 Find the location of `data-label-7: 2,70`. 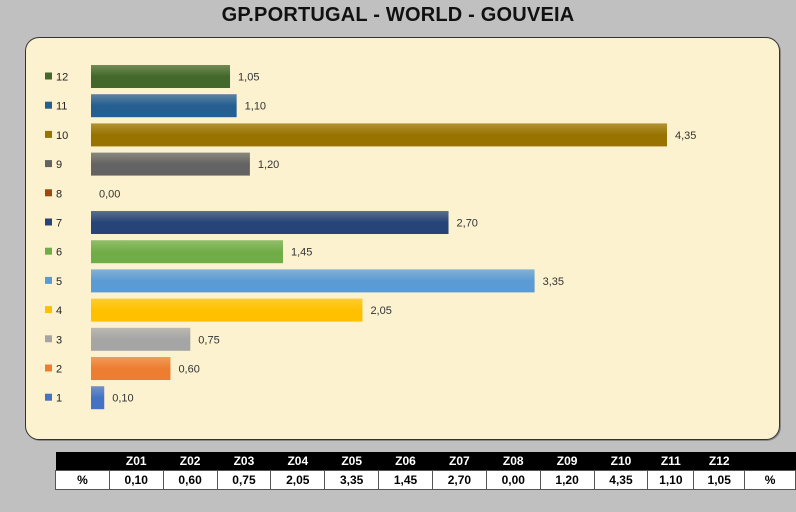

data-label-7: 2,70 is located at coordinates (467, 224).